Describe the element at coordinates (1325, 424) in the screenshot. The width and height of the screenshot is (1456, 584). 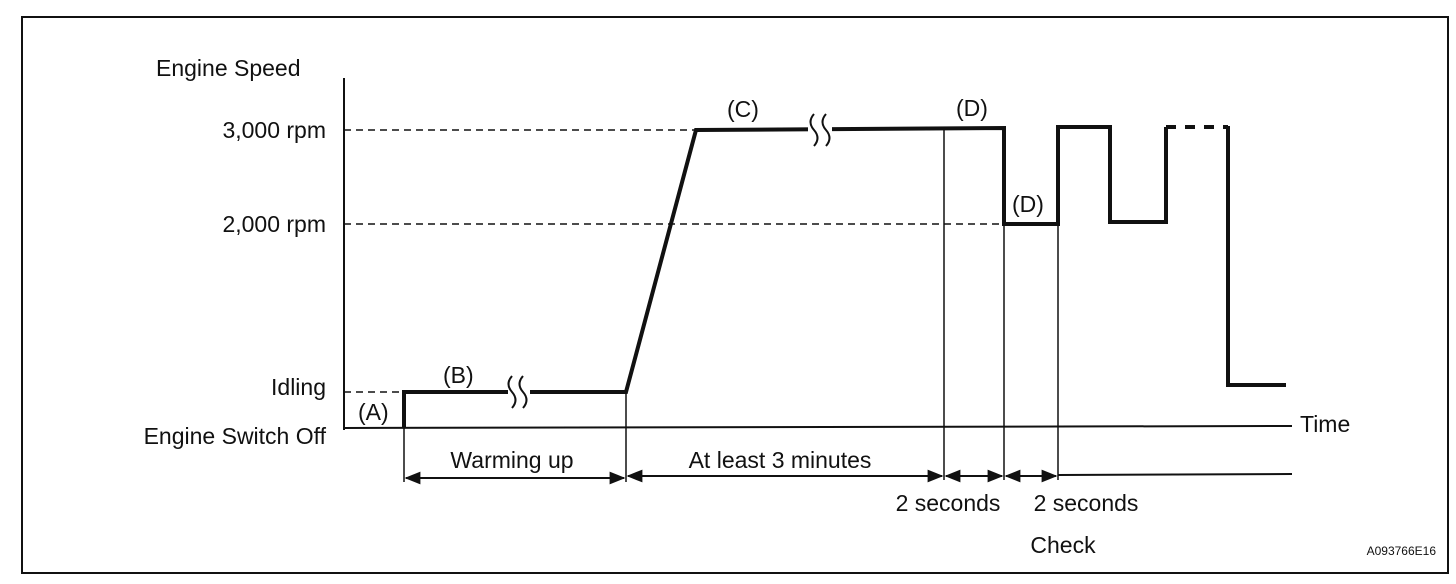
I see `x-axis-title: Time` at that location.